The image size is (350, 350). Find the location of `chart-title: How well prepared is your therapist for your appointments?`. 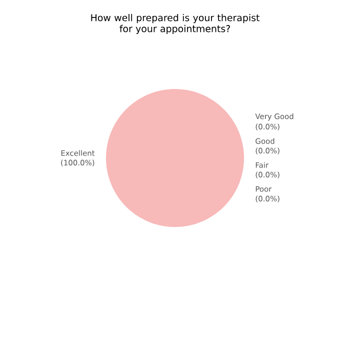

chart-title: How well prepared is your therapist for your appointments? is located at coordinates (175, 24).